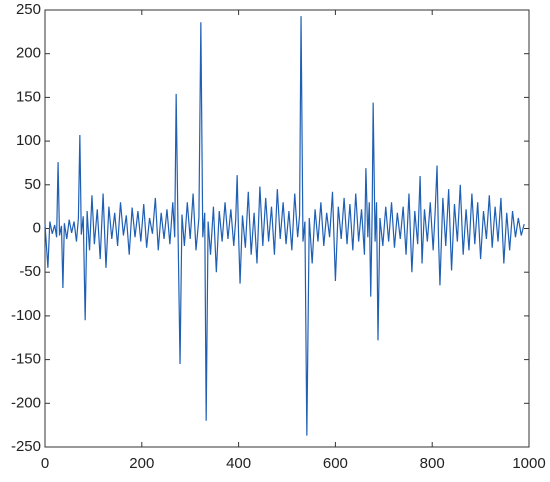 This screenshot has width=550, height=482. What do you see at coordinates (32, 184) in the screenshot?
I see `y-tick-label: 50` at bounding box center [32, 184].